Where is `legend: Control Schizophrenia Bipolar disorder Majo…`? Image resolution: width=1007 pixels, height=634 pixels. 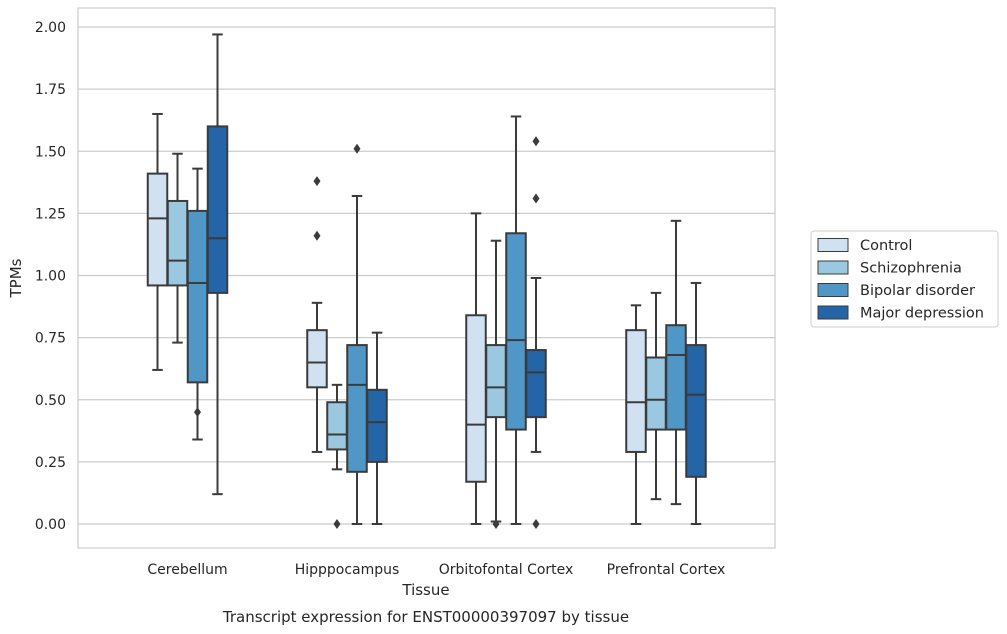
legend: Control Schizophrenia Bipolar disorder Majo… is located at coordinates (904, 279).